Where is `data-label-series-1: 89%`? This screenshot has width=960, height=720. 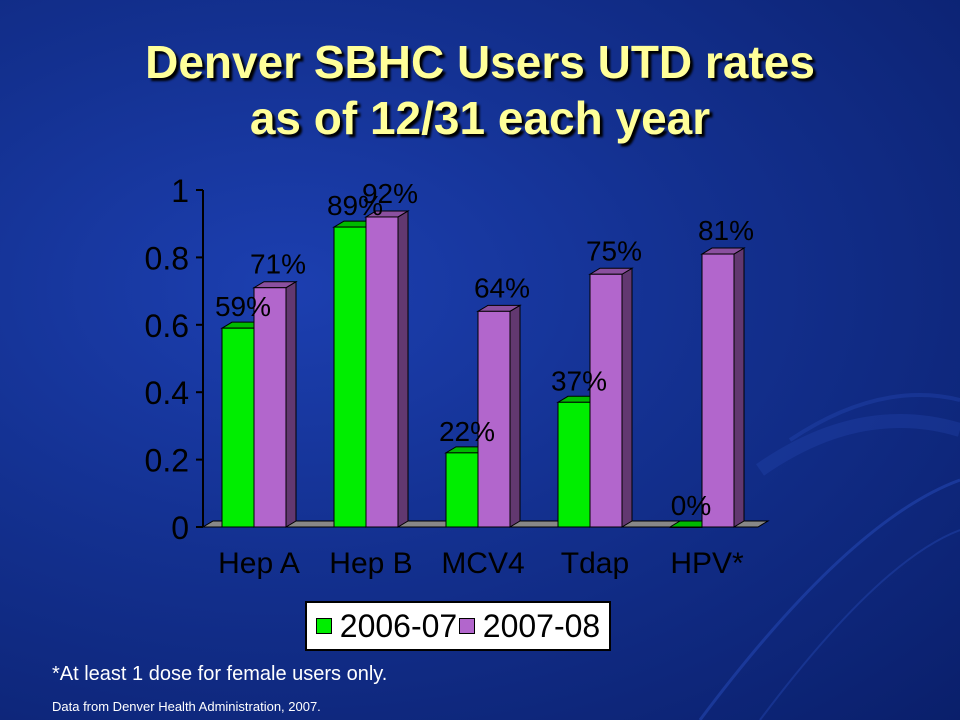 data-label-series-1: 89% is located at coordinates (355, 205).